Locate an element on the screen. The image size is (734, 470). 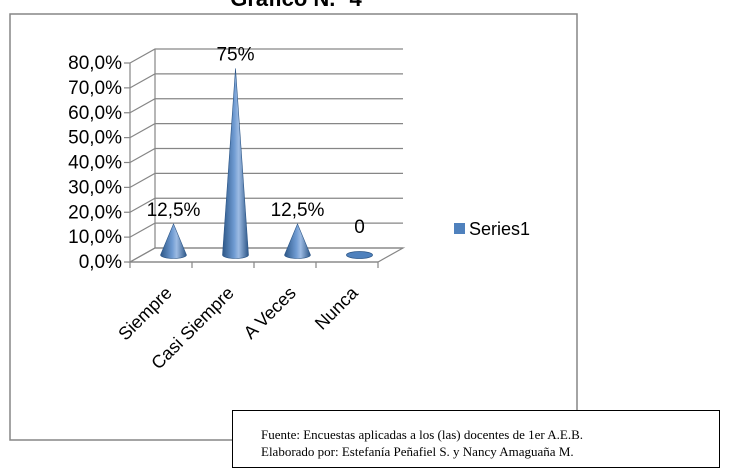
y-tick-label: 60,0% is located at coordinates (95, 113).